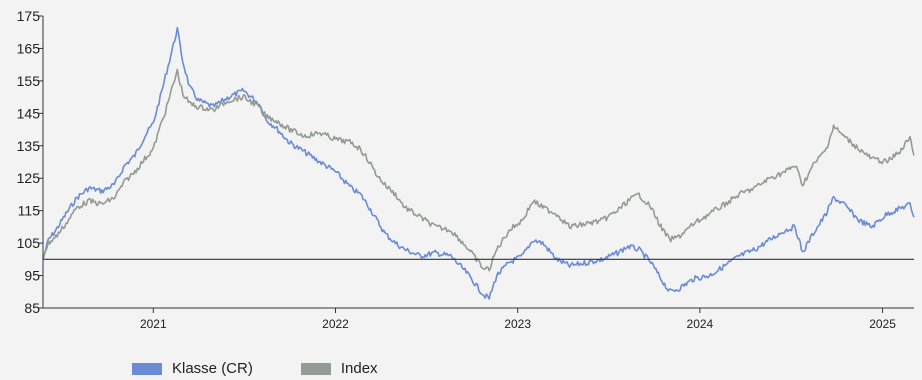 This screenshot has height=380, width=922. Describe the element at coordinates (29, 81) in the screenshot. I see `y-tick-label: 155` at that location.